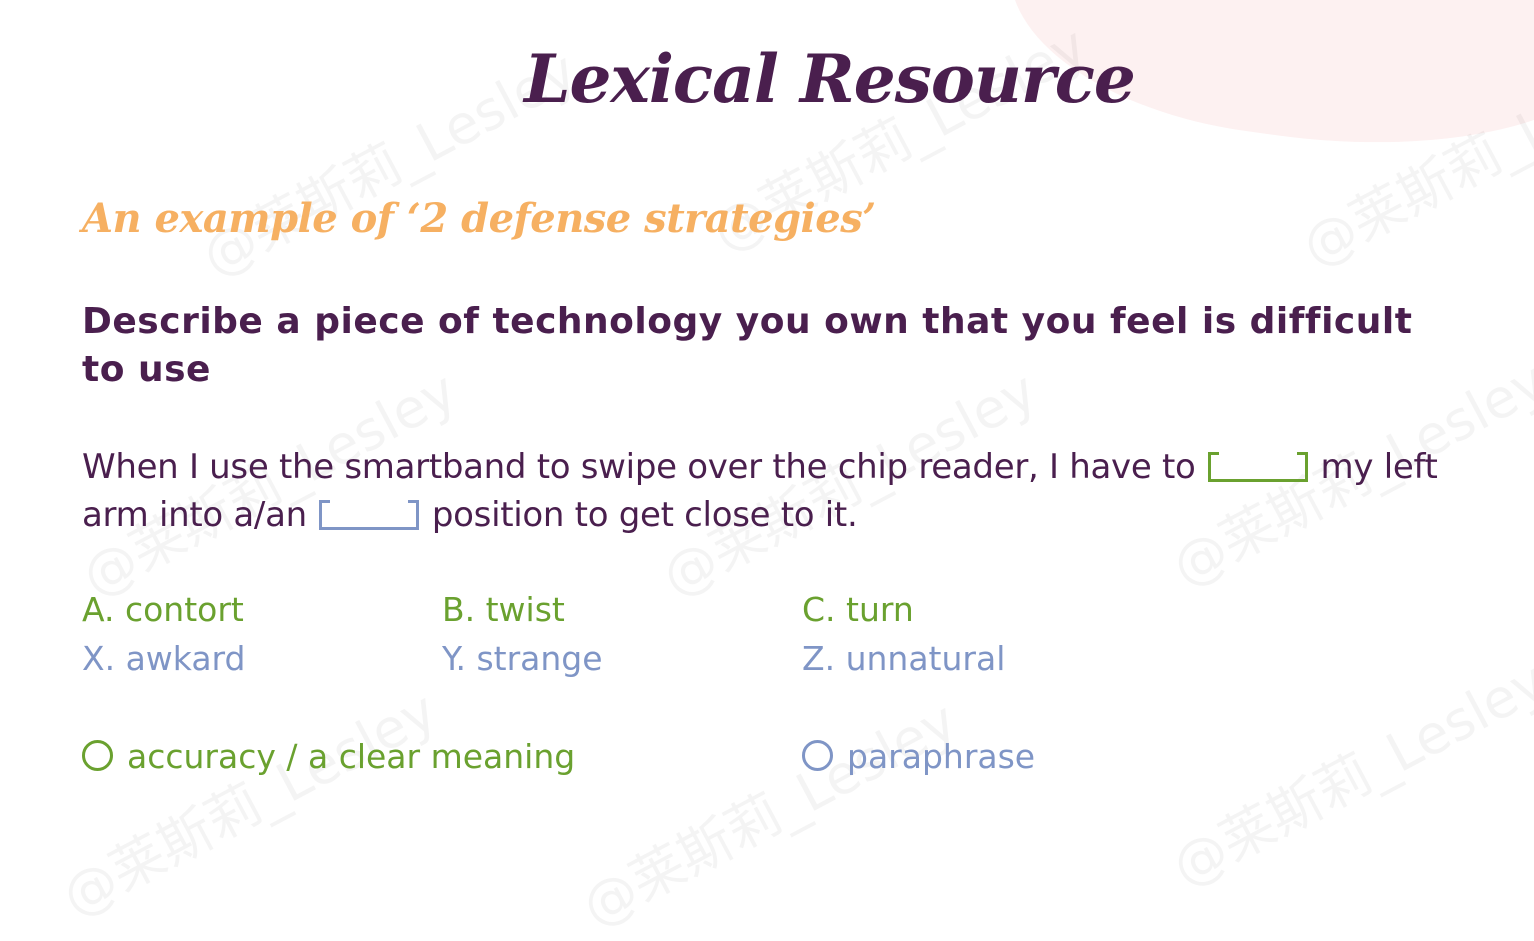 The height and width of the screenshot is (941, 1534). What do you see at coordinates (163, 609) in the screenshot?
I see `option-a: A. contort` at bounding box center [163, 609].